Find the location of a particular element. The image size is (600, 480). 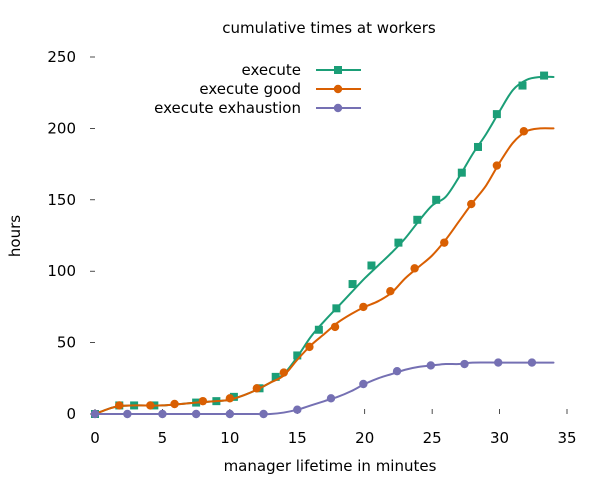

y-axis-label: hours is located at coordinates (15, 236).